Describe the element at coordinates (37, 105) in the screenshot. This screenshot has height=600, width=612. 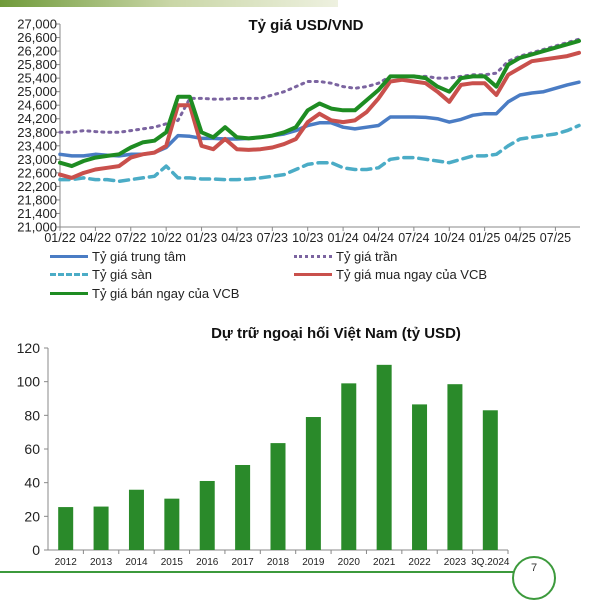
I see `y-tick-label: 24,600` at that location.